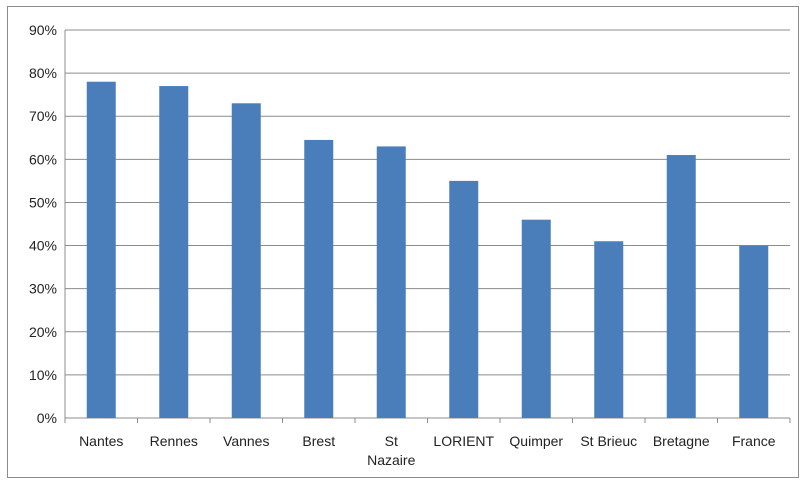 This screenshot has height=483, width=805. Describe the element at coordinates (319, 278) in the screenshot. I see `bar-brest` at that location.